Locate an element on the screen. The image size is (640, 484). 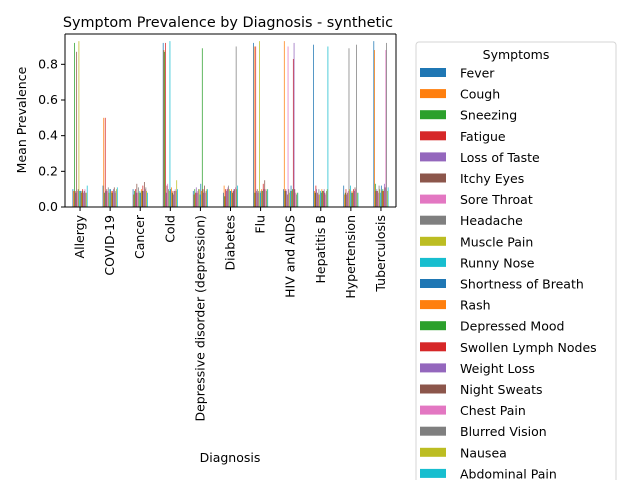
legend-label: Nausea is located at coordinates (483, 452).